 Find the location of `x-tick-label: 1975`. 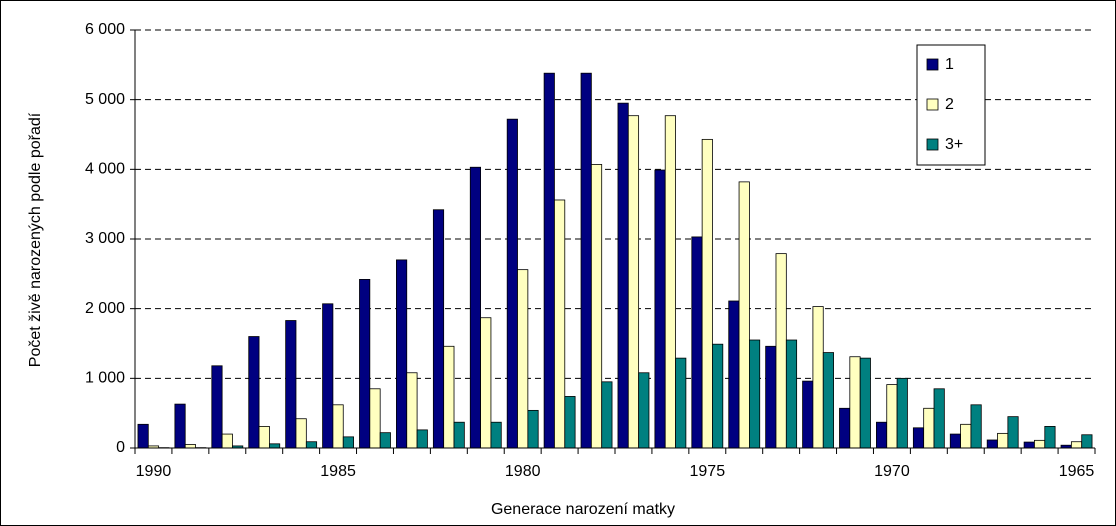

x-tick-label: 1975 is located at coordinates (708, 471).